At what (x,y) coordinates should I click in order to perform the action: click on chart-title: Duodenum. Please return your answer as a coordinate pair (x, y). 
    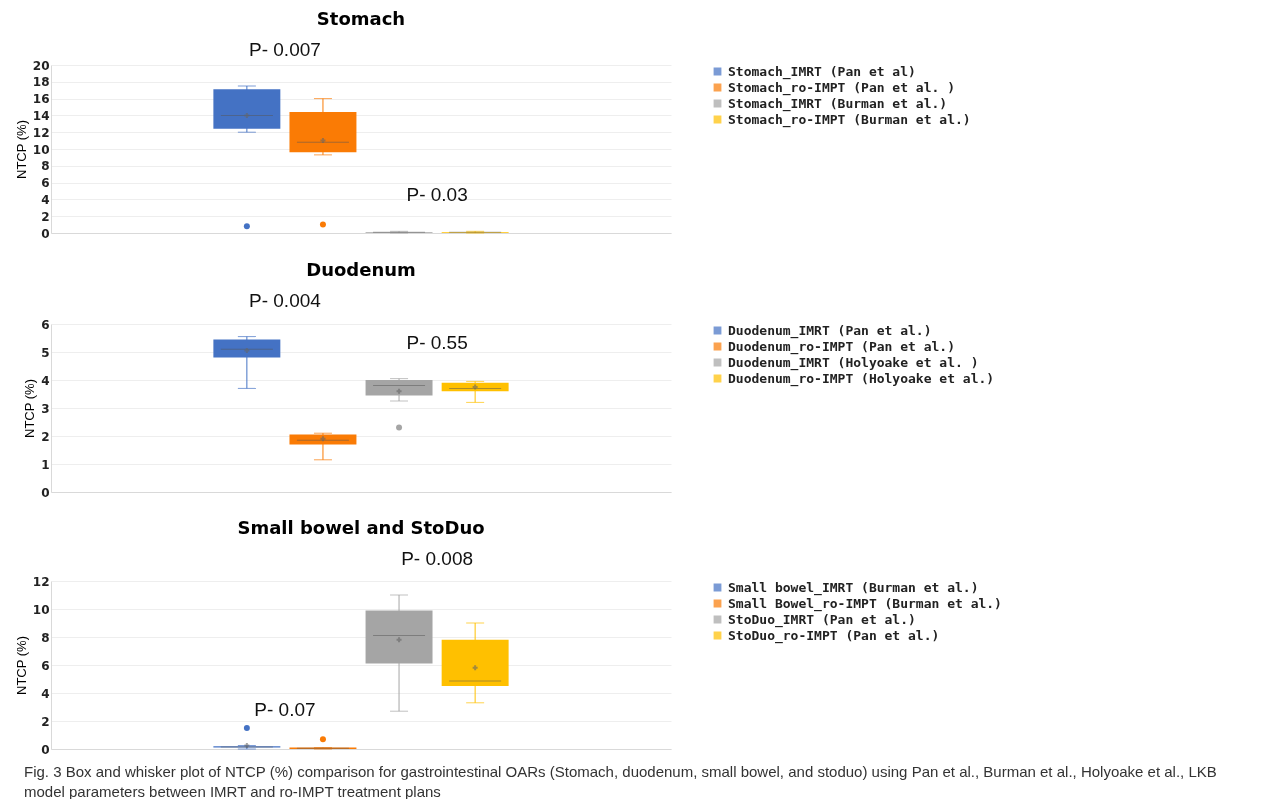
    Looking at the image, I should click on (361, 269).